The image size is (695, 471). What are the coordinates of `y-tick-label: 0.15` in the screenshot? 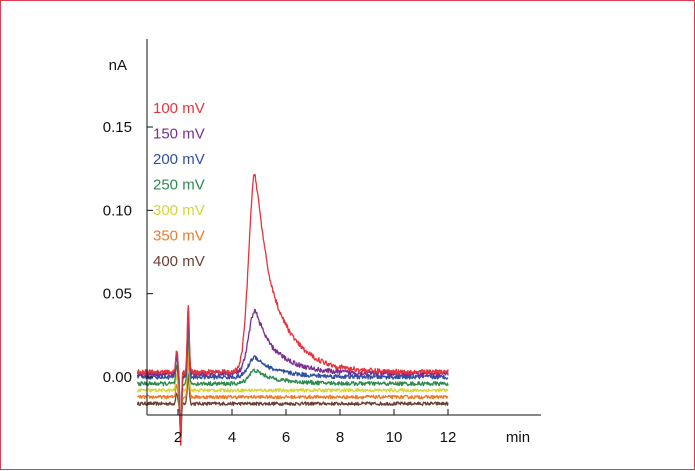 It's located at (117, 127).